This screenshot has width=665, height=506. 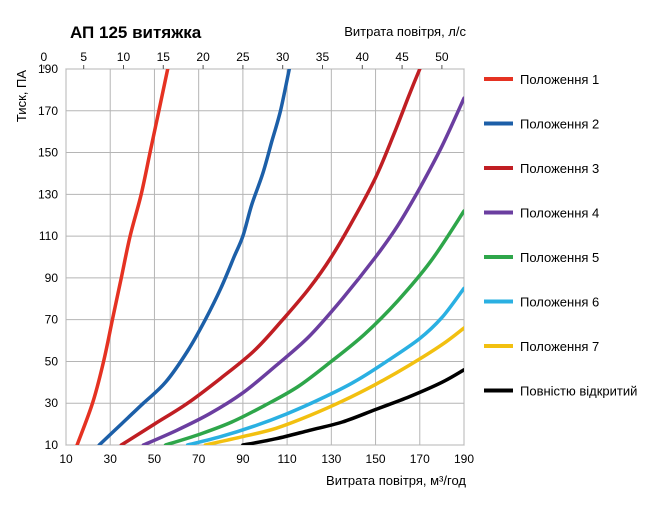 What do you see at coordinates (323, 57) in the screenshot?
I see `x-tick-label-top: 35` at bounding box center [323, 57].